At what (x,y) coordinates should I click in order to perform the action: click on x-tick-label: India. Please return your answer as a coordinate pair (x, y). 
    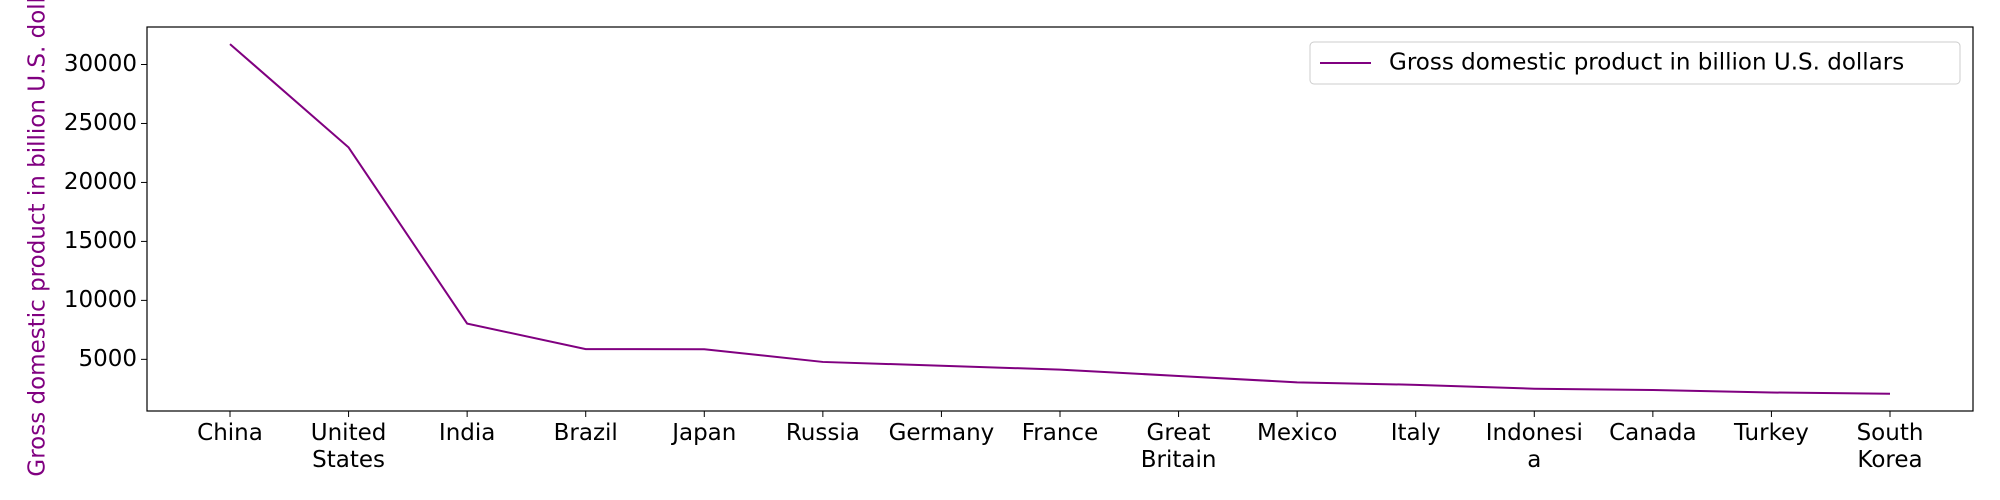
    Looking at the image, I should click on (467, 433).